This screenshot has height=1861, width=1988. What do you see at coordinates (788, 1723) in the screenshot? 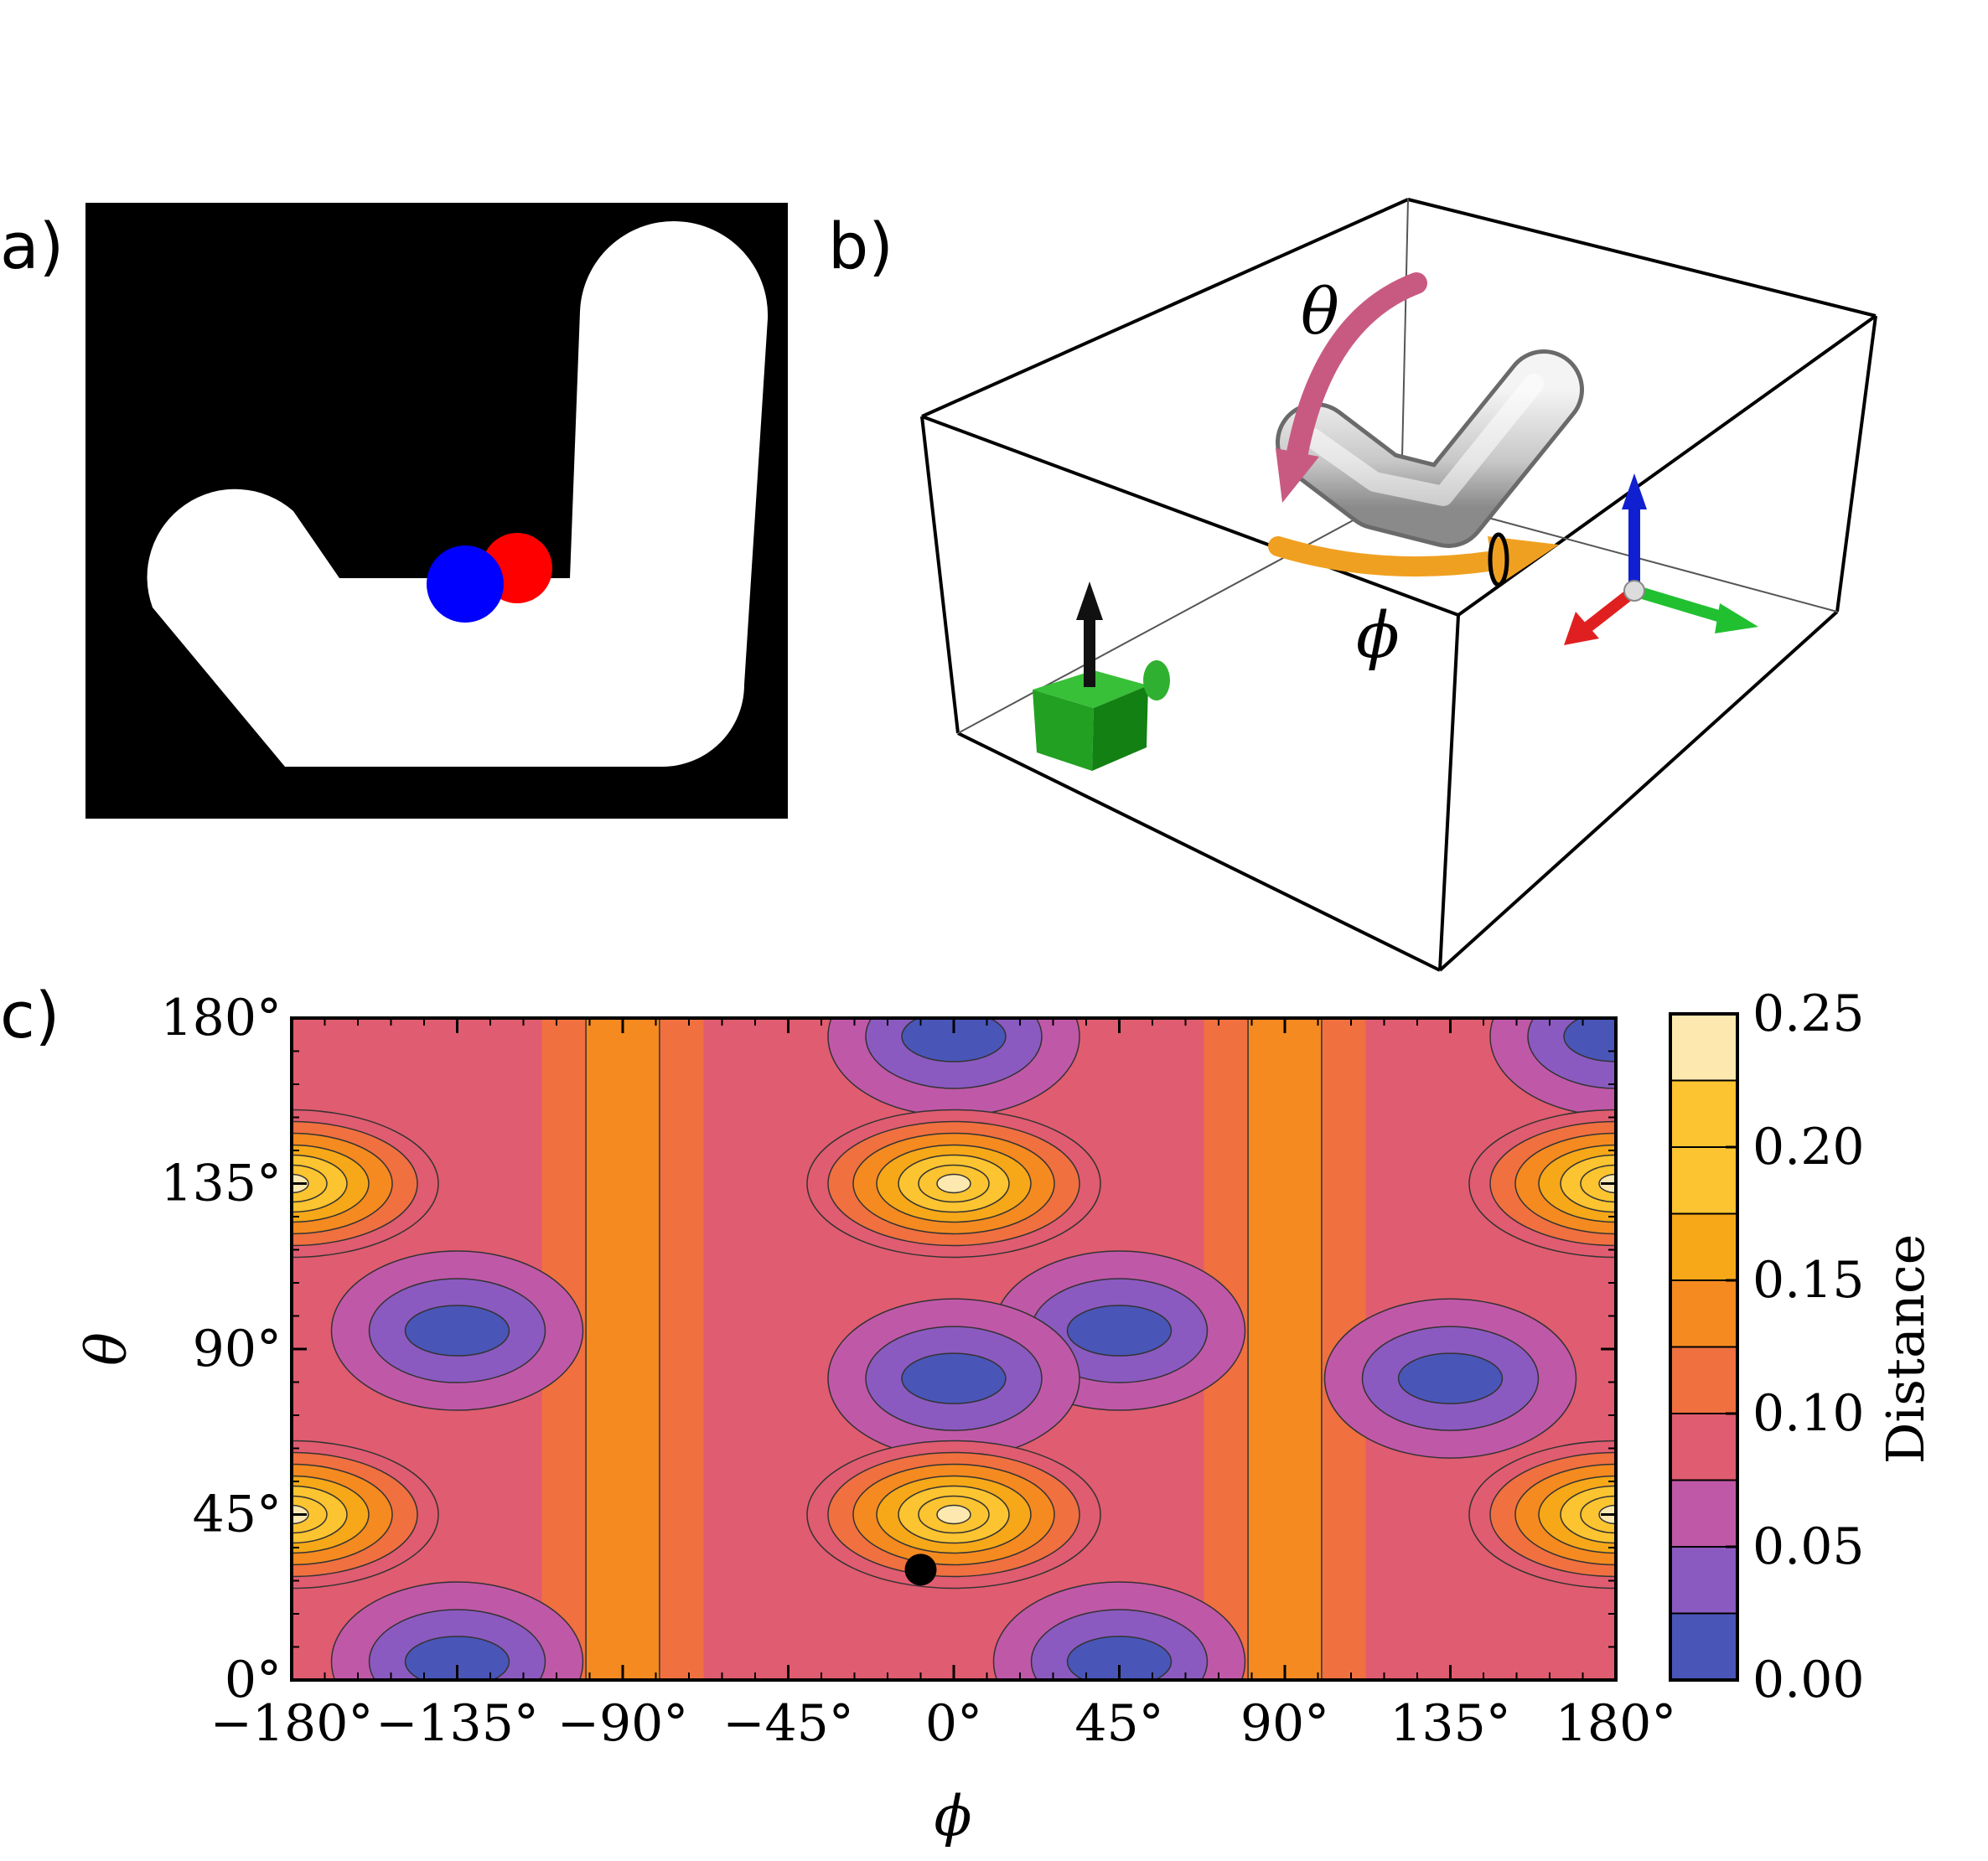
I see `x-tick-label-3: −45°` at bounding box center [788, 1723].